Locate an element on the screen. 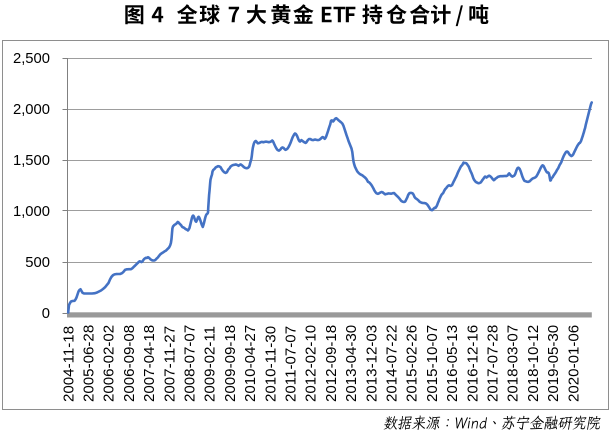  svg-text: 2007-04-18 is located at coordinates (149, 363).